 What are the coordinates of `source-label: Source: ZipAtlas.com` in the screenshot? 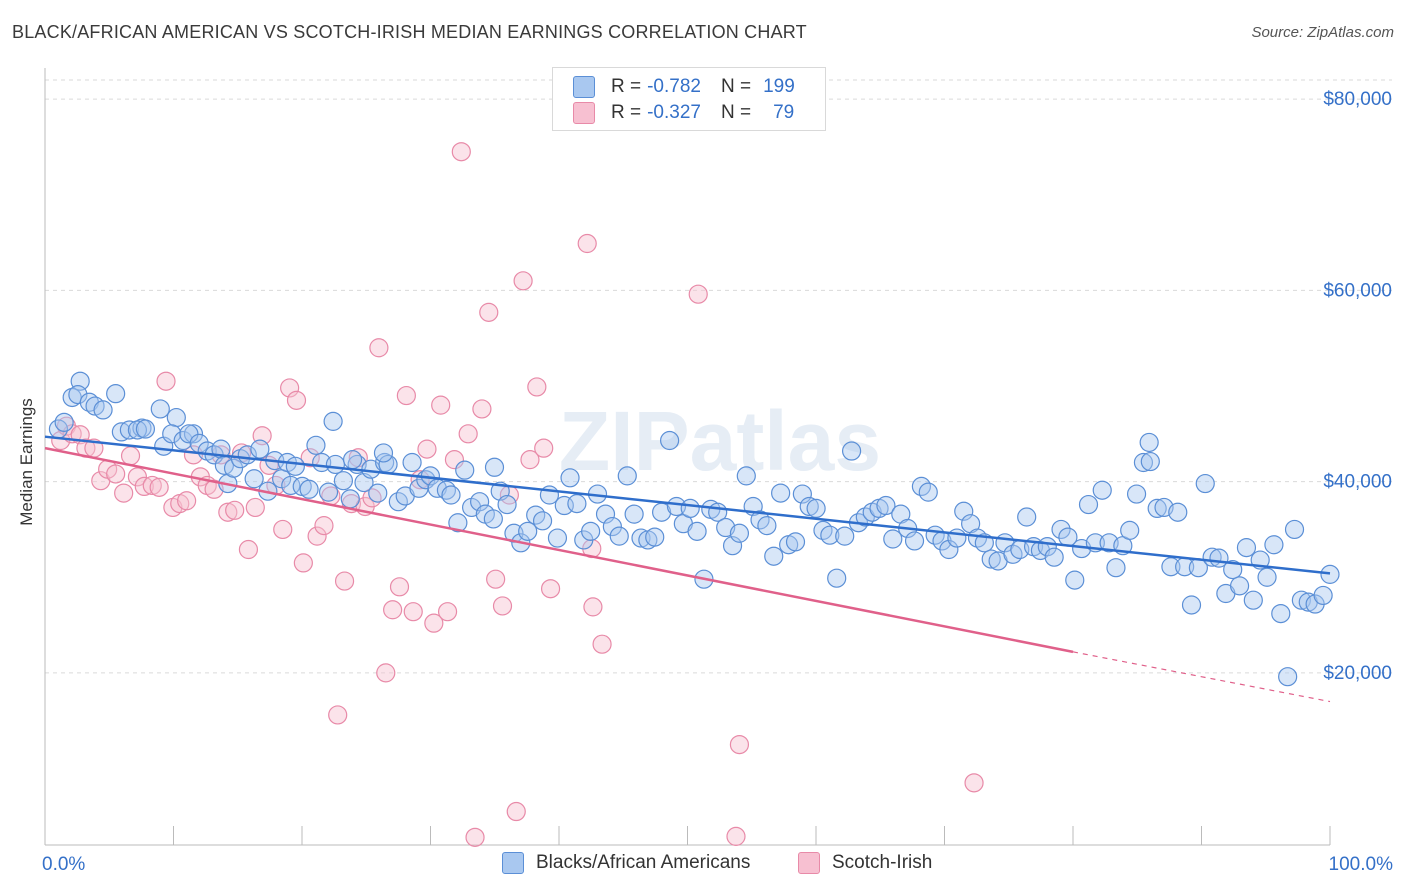 It's located at (1322, 32).